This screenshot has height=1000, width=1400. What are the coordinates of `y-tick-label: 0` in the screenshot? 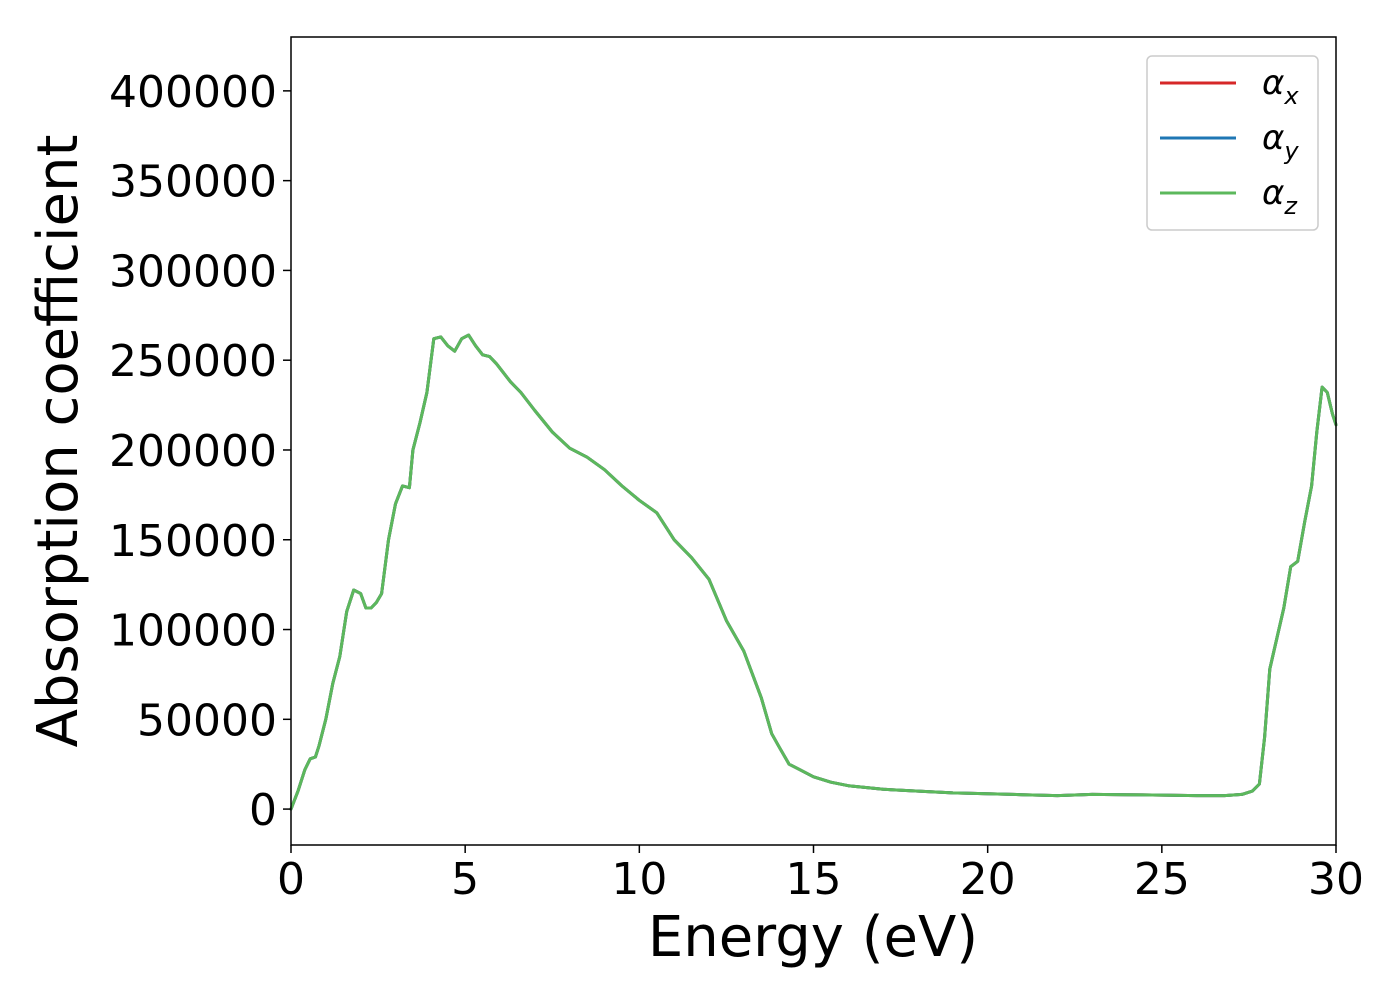 It's located at (263, 810).